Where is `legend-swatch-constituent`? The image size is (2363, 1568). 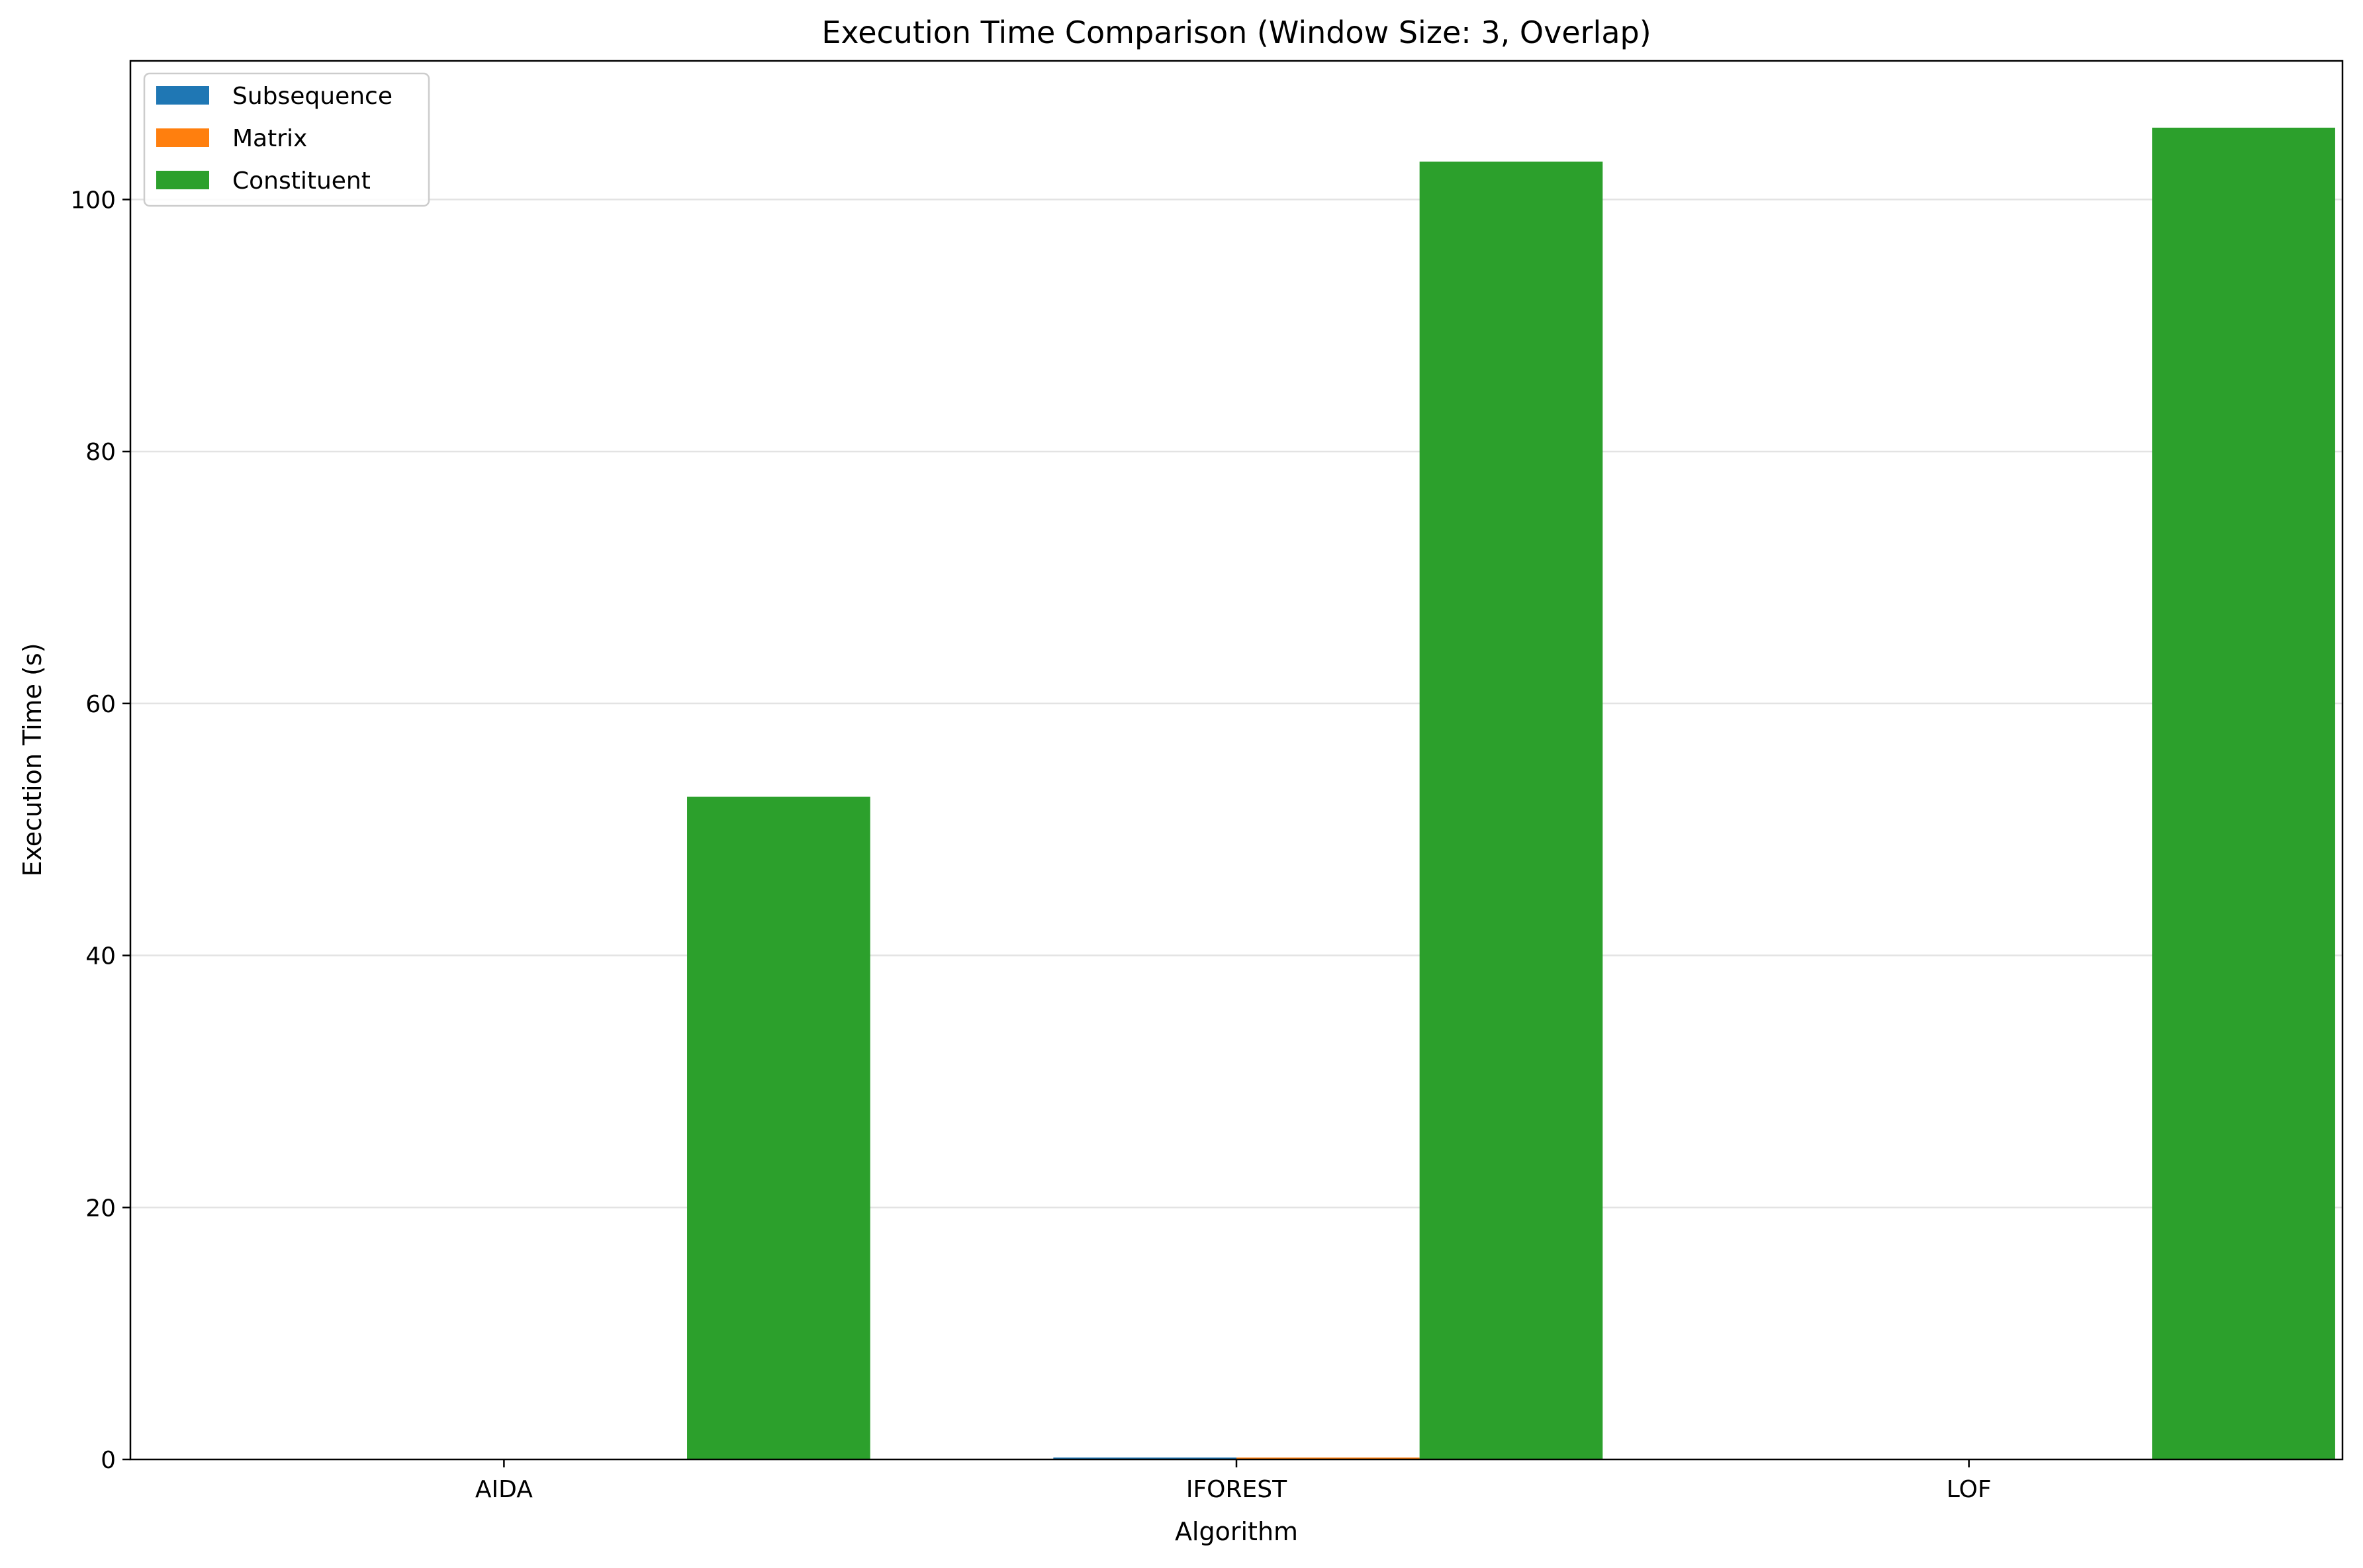
legend-swatch-constituent is located at coordinates (182, 180).